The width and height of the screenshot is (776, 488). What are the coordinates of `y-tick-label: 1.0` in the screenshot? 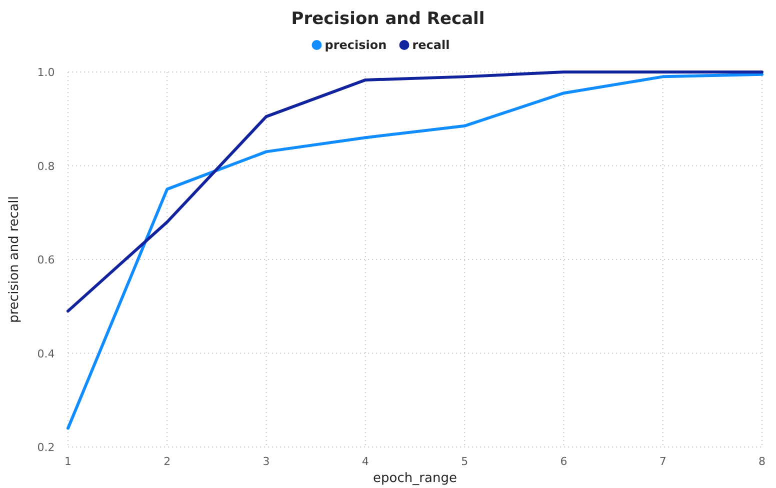 It's located at (46, 72).